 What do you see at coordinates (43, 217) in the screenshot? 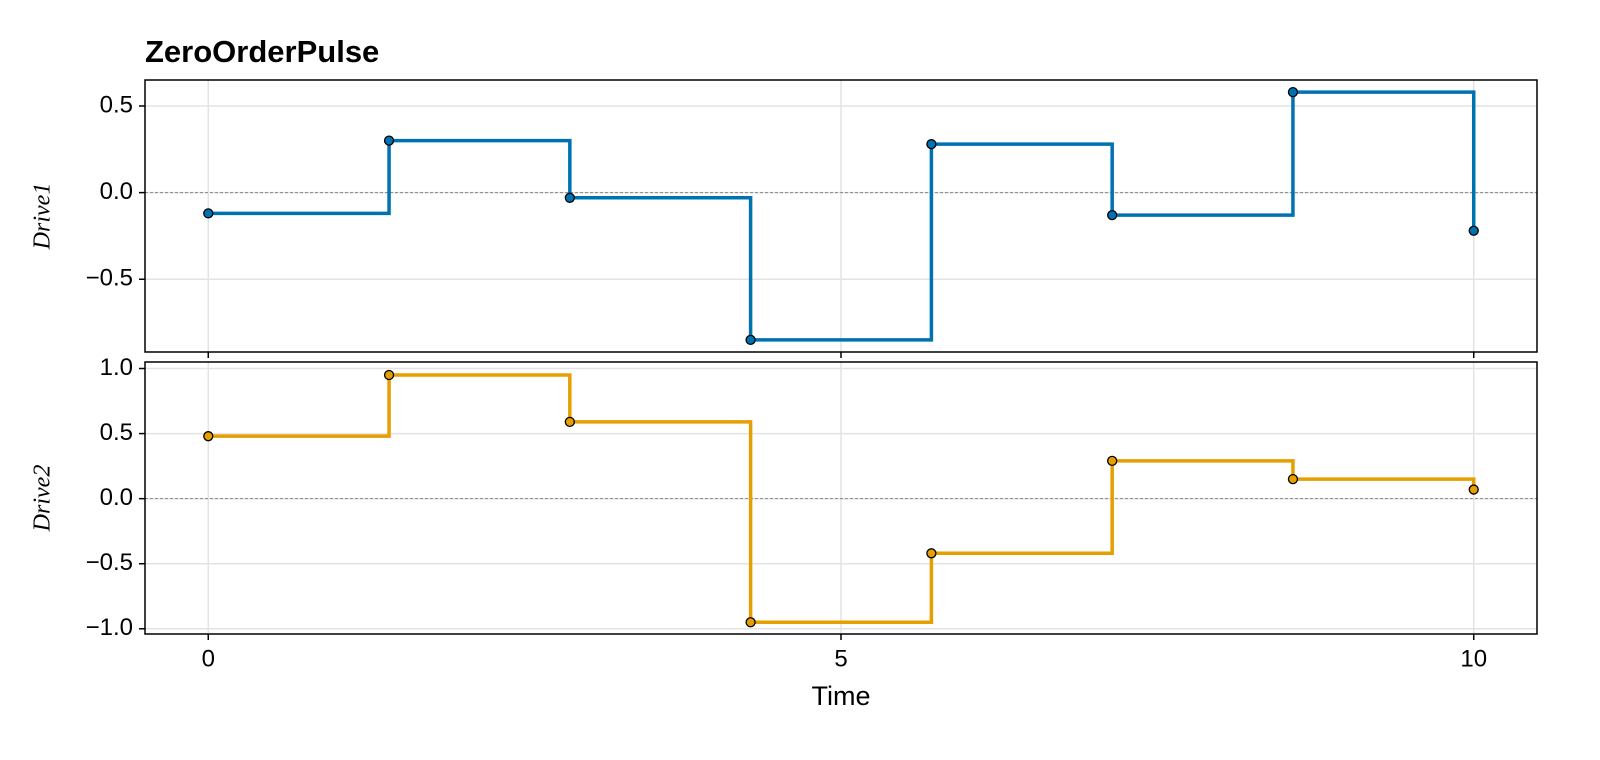
I see `y-axis-label: Drive1` at bounding box center [43, 217].